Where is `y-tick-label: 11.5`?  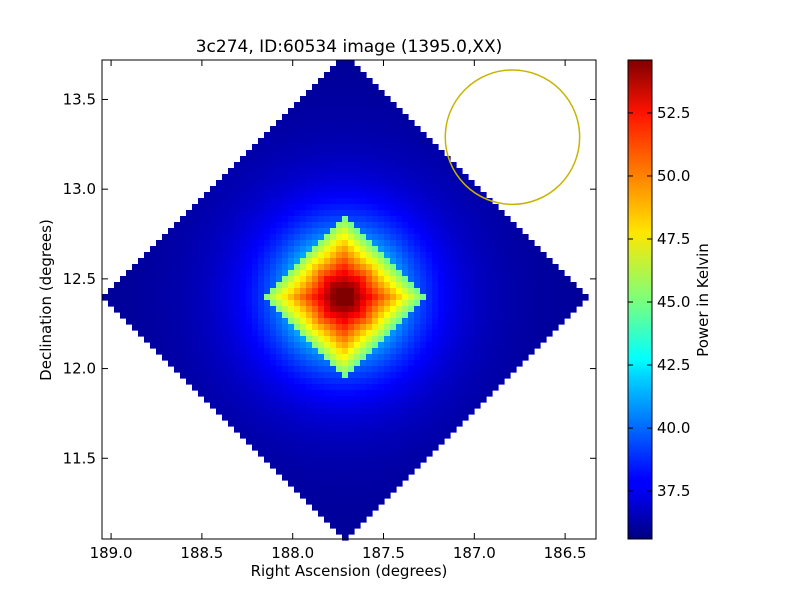 y-tick-label: 11.5 is located at coordinates (79, 458).